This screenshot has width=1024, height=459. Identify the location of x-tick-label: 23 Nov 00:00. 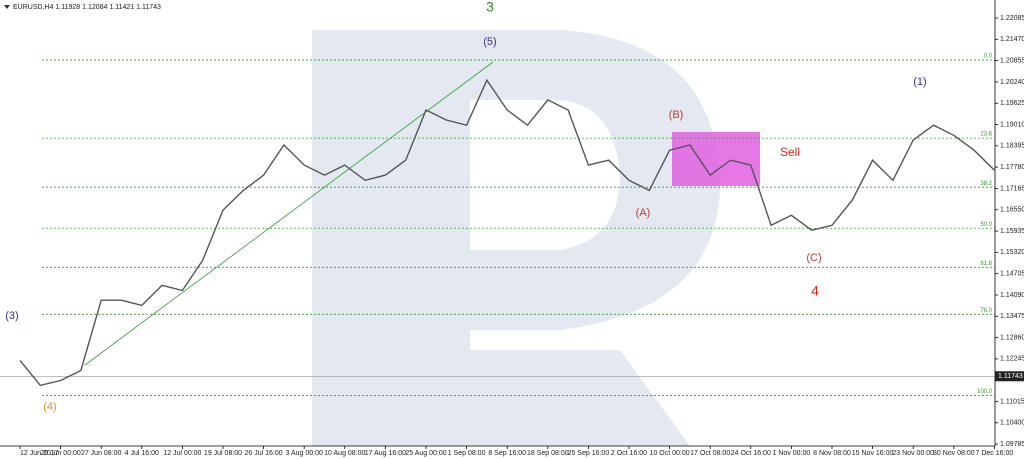
(913, 453).